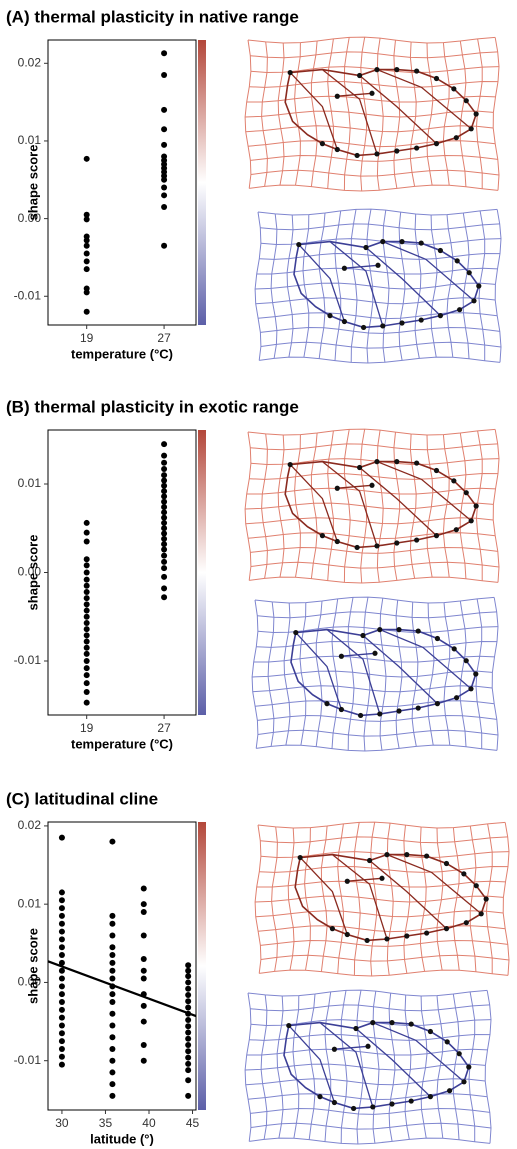  Describe the element at coordinates (106, 1123) in the screenshot. I see `x-tick-label: 35` at that location.